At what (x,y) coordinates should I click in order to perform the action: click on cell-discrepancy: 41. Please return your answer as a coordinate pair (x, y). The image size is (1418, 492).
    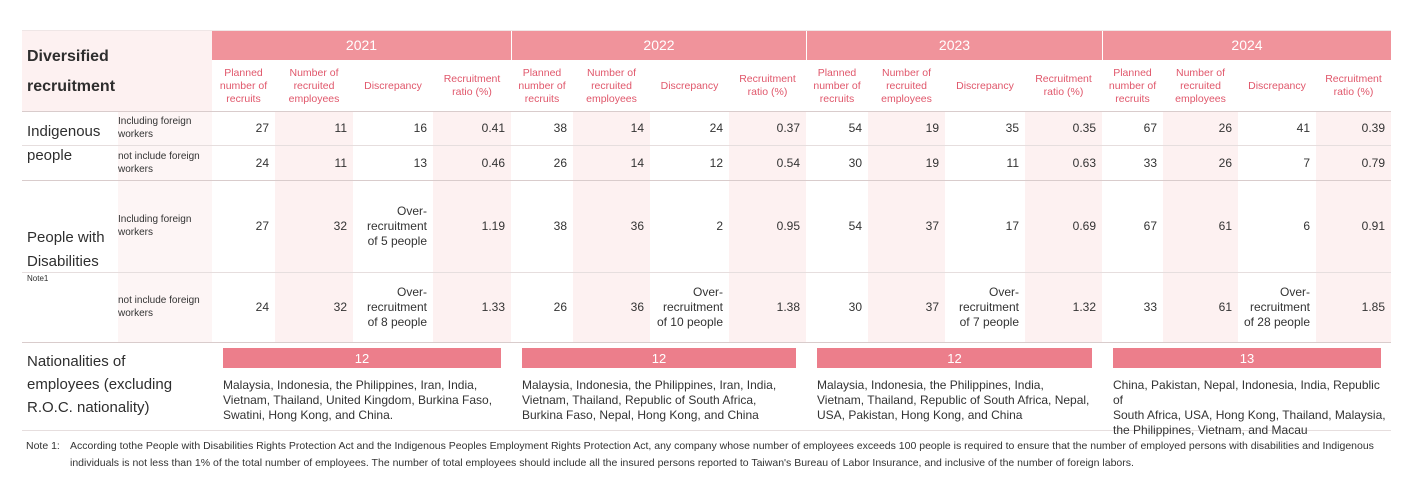
    Looking at the image, I should click on (1303, 128).